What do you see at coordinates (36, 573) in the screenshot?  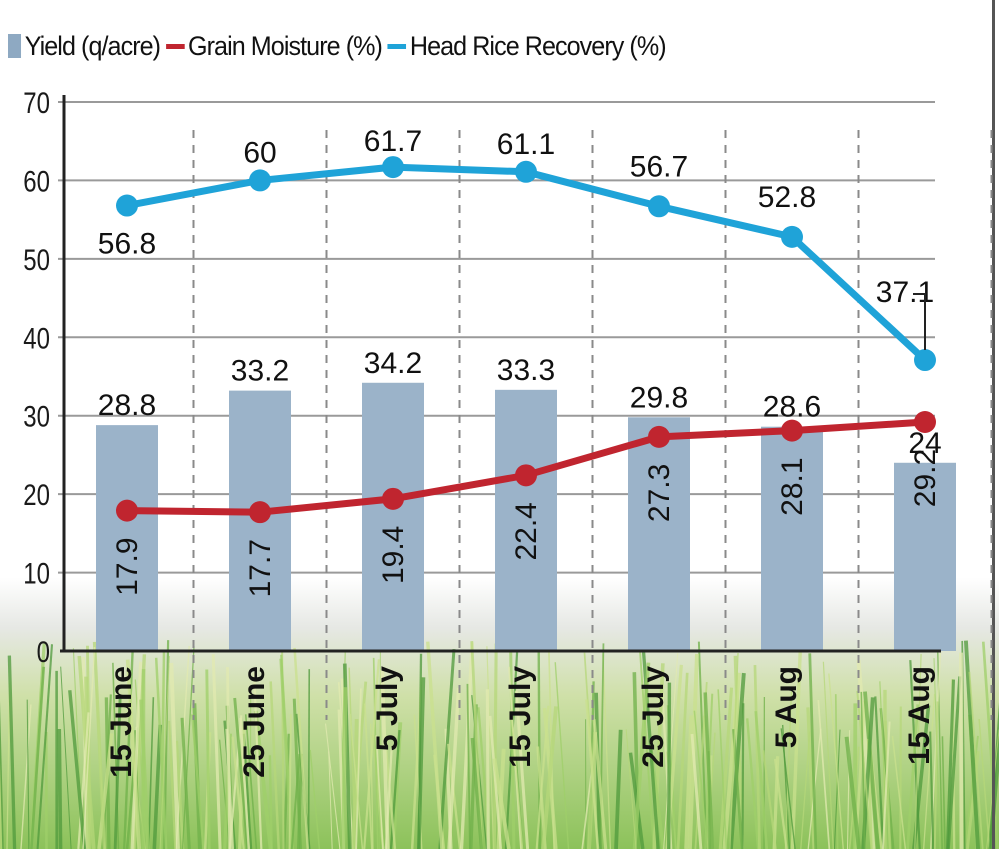 I see `y-tick-label: 10` at bounding box center [36, 573].